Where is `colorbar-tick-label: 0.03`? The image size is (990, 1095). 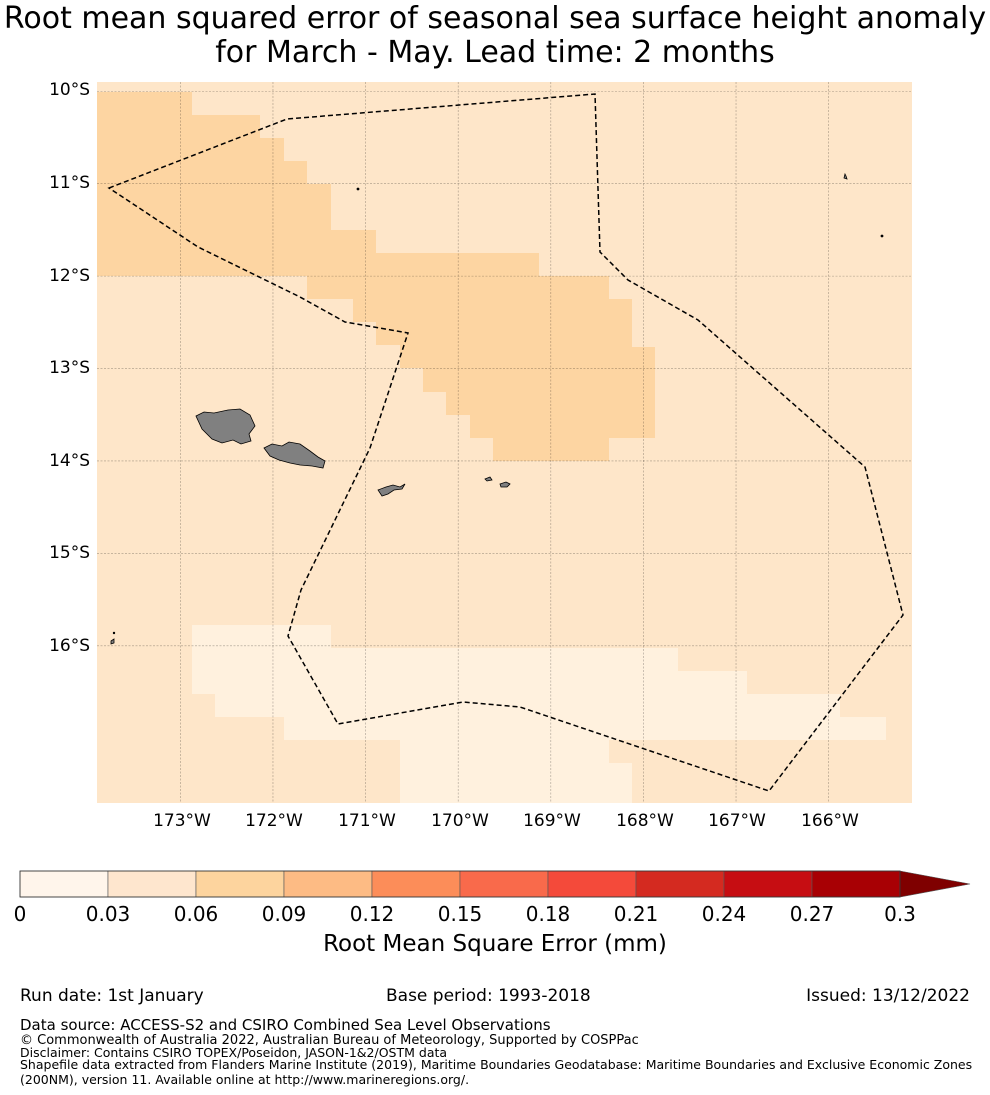 colorbar-tick-label: 0.03 is located at coordinates (108, 914).